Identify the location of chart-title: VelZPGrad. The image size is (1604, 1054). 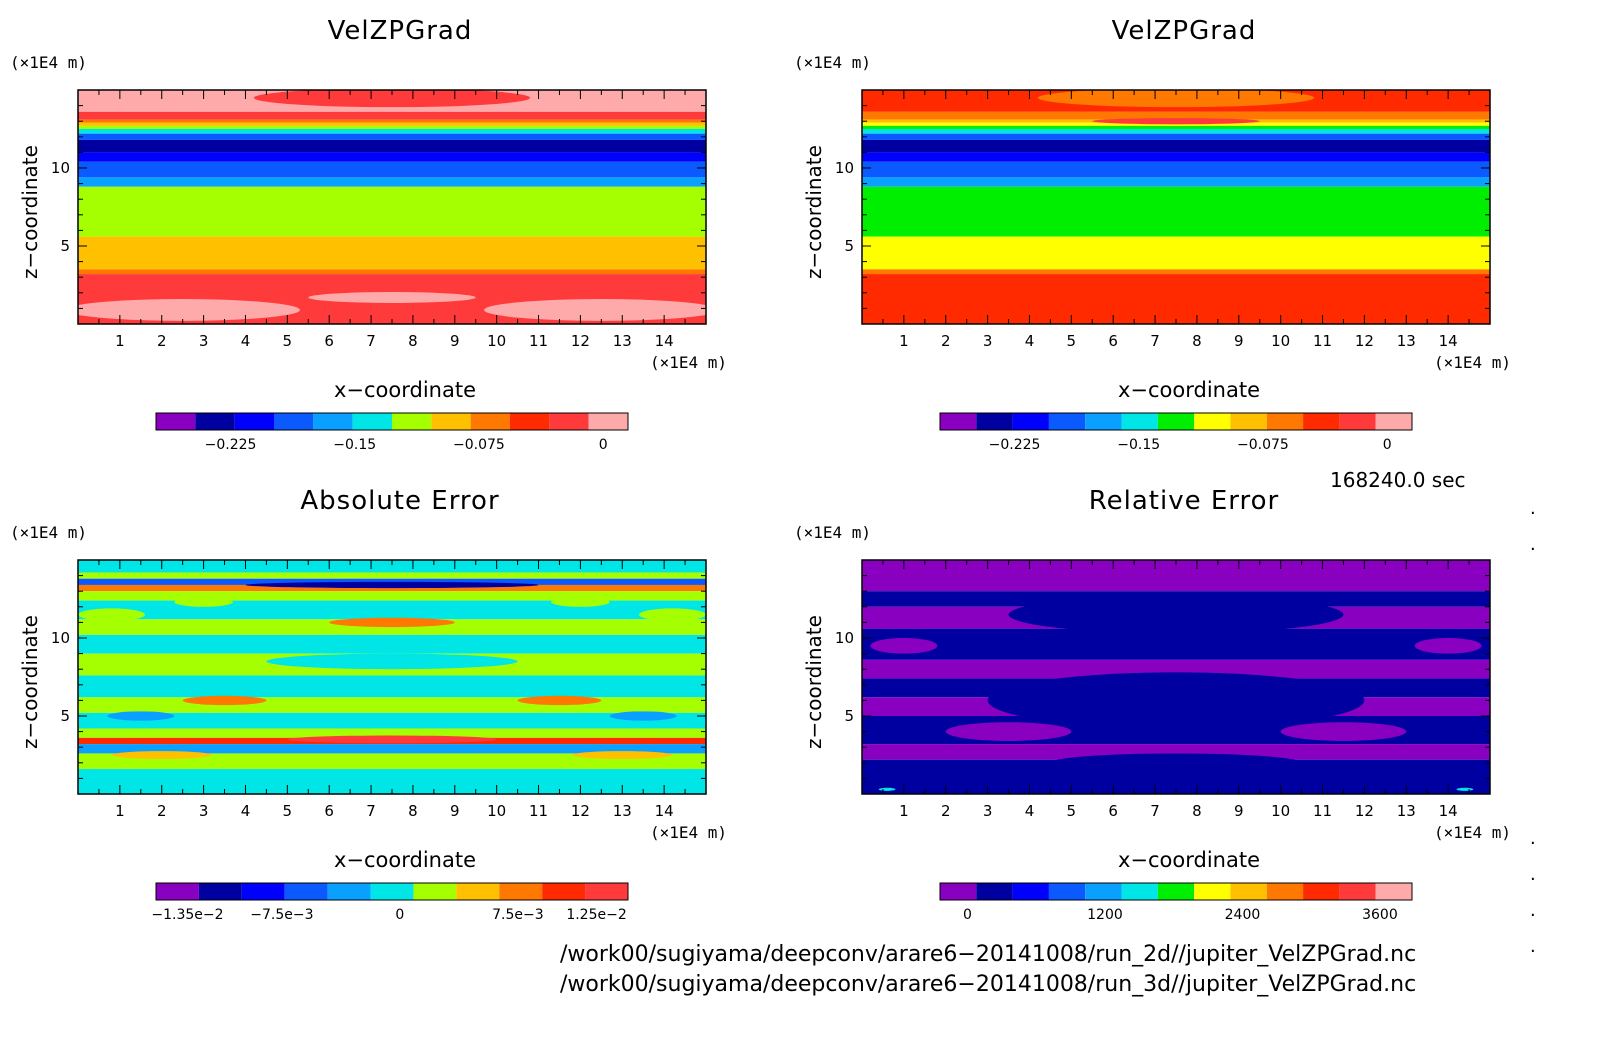
(1184, 31).